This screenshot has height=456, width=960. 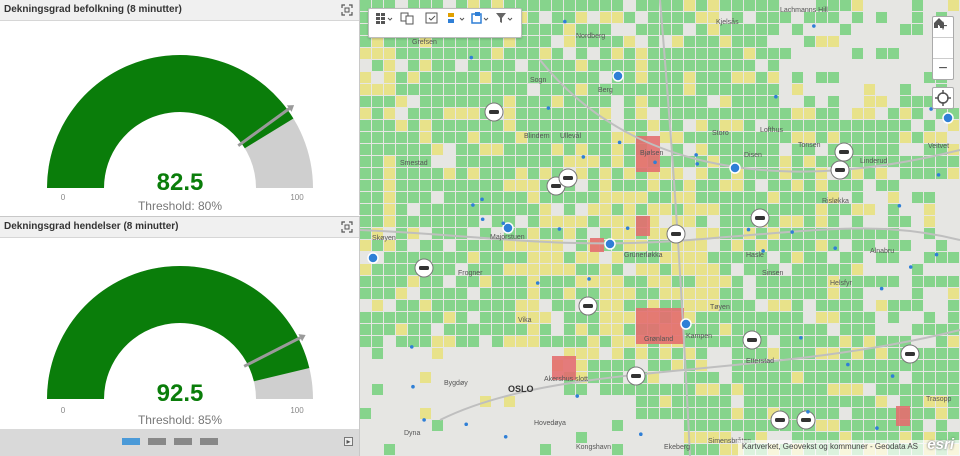 What do you see at coordinates (348, 441) in the screenshot?
I see `expand-panel-button: ▸` at bounding box center [348, 441].